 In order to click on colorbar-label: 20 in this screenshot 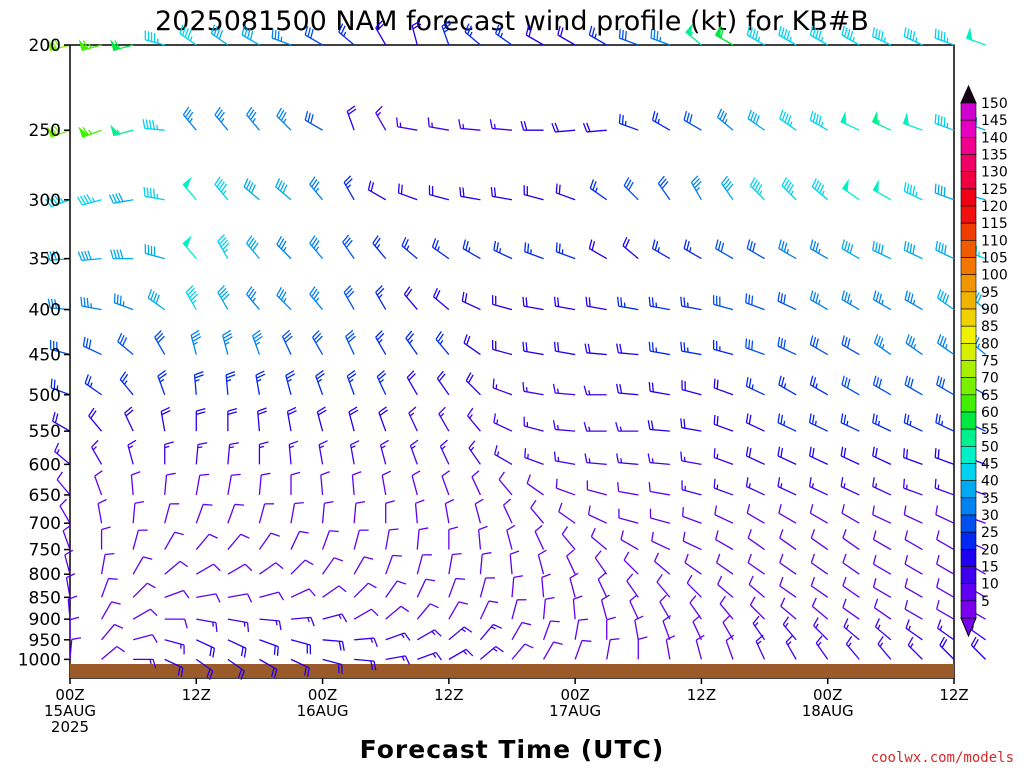, I will do `click(990, 550)`.